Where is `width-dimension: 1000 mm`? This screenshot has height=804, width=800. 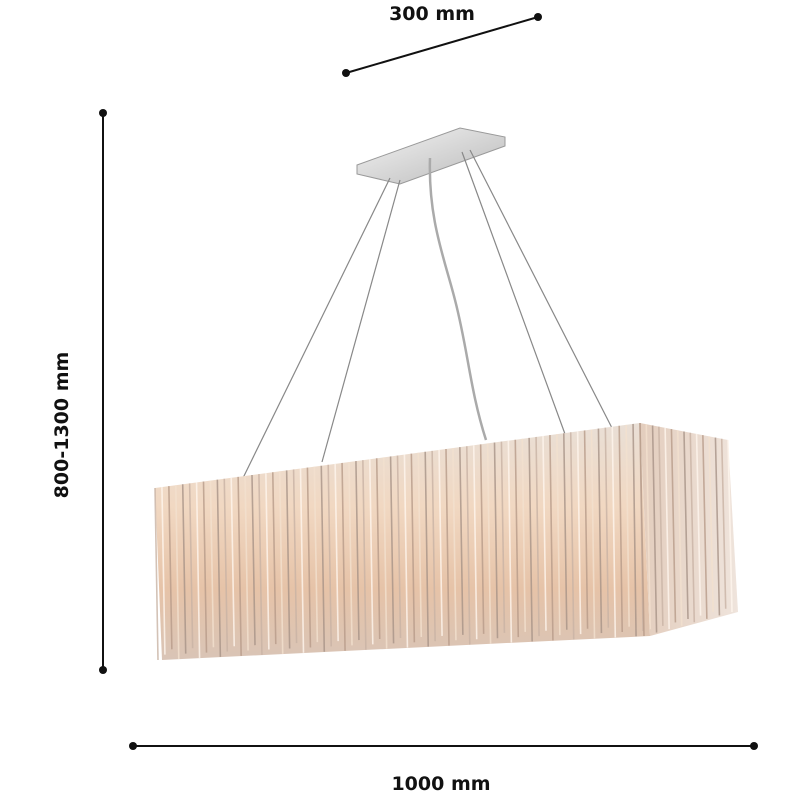
width-dimension: 1000 mm is located at coordinates (443, 768).